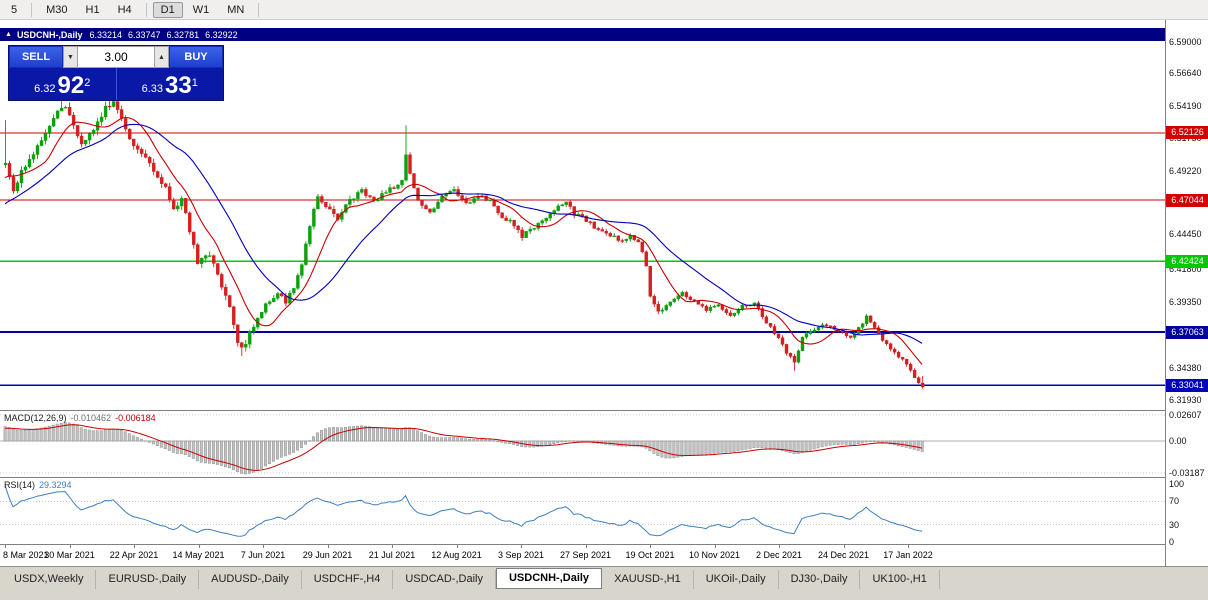  I want to click on rsi-value: 29.3294, so click(55, 485).